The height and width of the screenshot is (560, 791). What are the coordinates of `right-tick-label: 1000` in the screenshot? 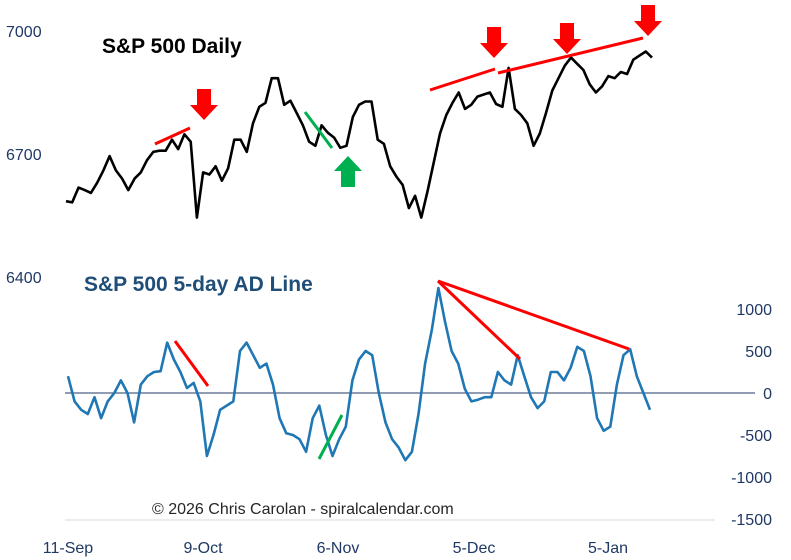 It's located at (754, 310).